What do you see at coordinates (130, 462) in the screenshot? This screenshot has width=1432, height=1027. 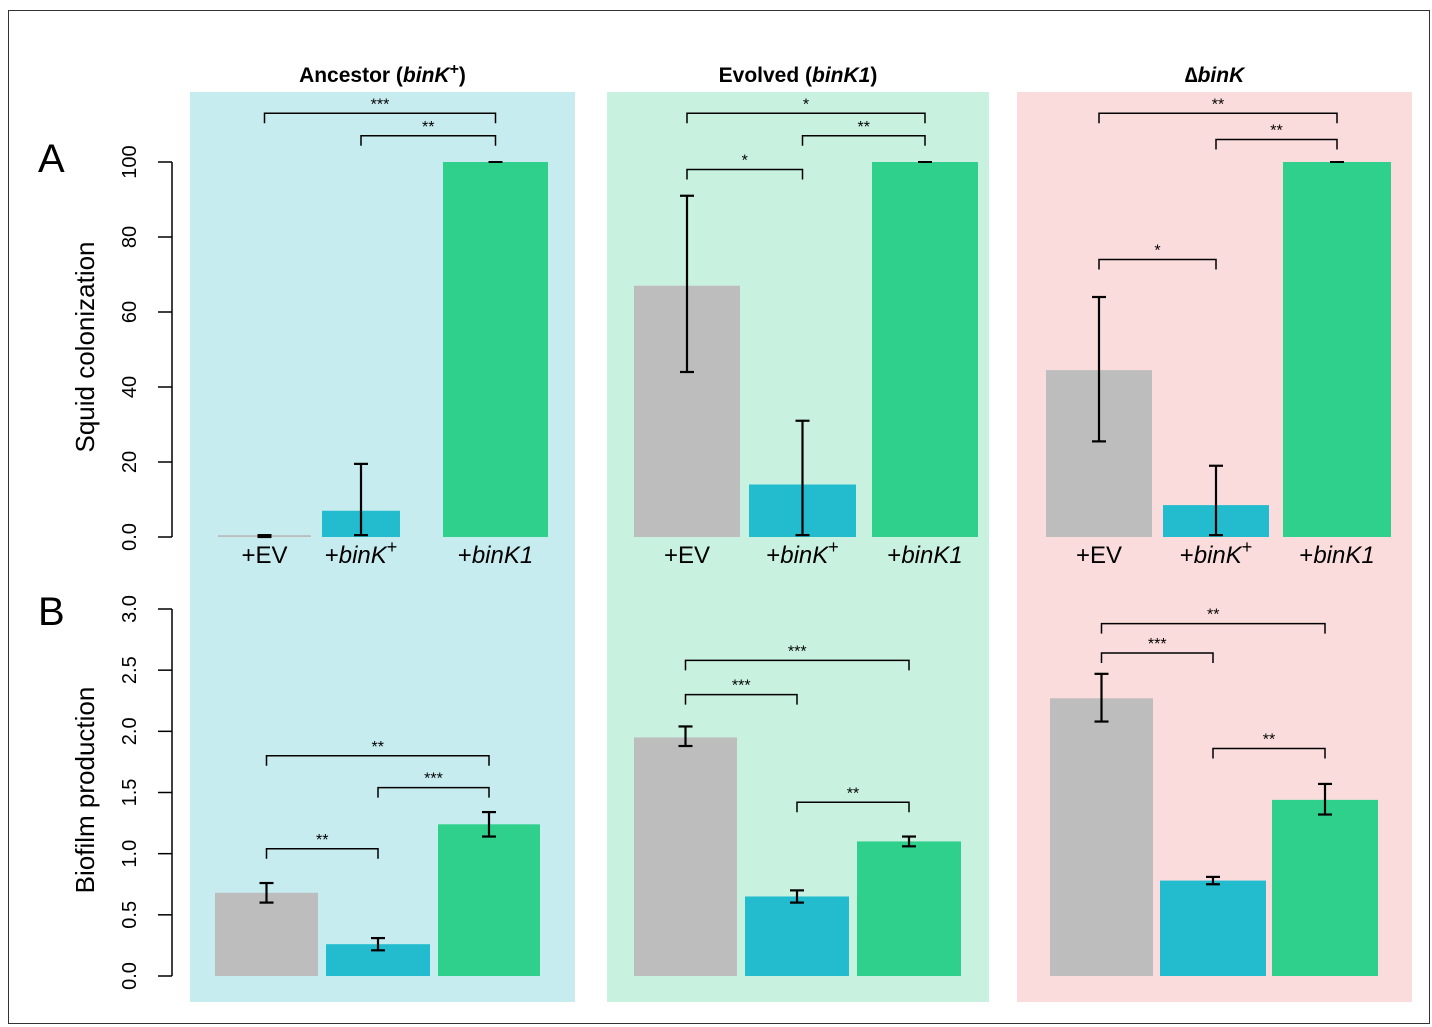 I see `y-tick-label: 20` at bounding box center [130, 462].